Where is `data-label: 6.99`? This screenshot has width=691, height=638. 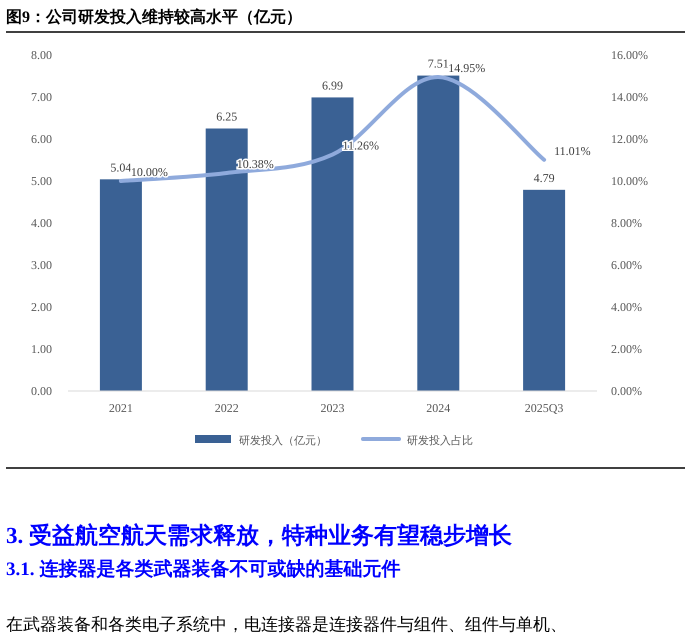 data-label: 6.99 is located at coordinates (332, 85).